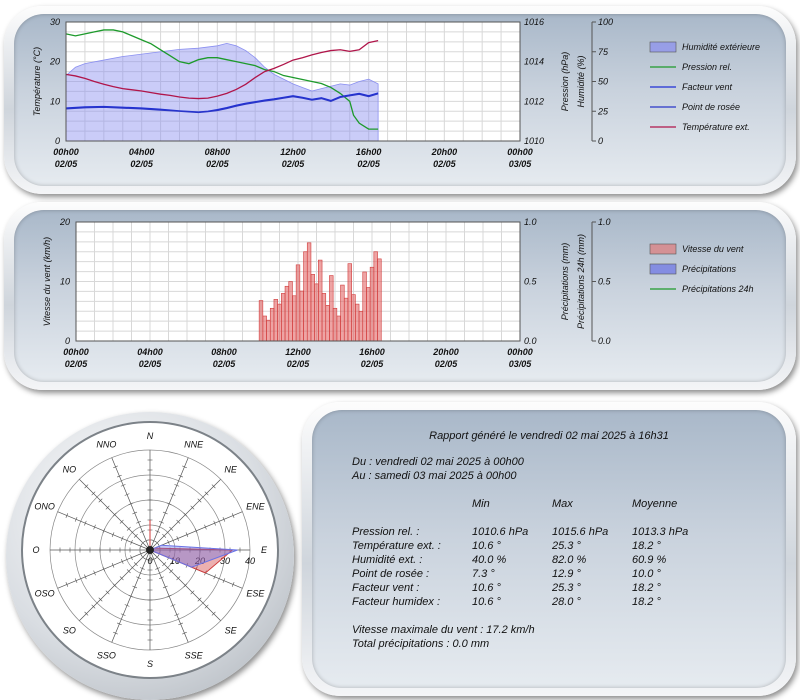 Image resolution: width=800 pixels, height=700 pixels. Describe the element at coordinates (149, 561) in the screenshot. I see `wind-rose-radial-label: 0` at that location.